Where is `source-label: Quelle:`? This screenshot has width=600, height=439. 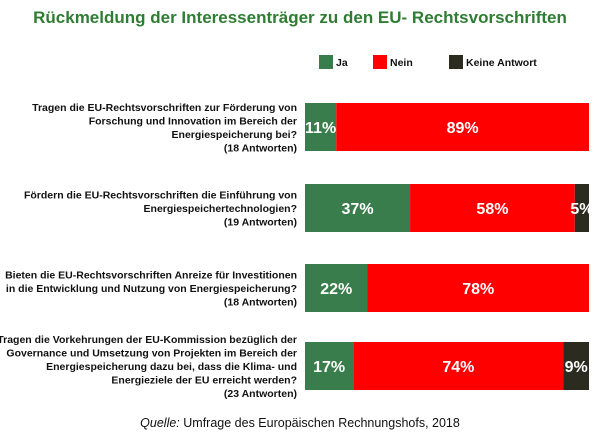
source-label: Quelle: is located at coordinates (160, 423).